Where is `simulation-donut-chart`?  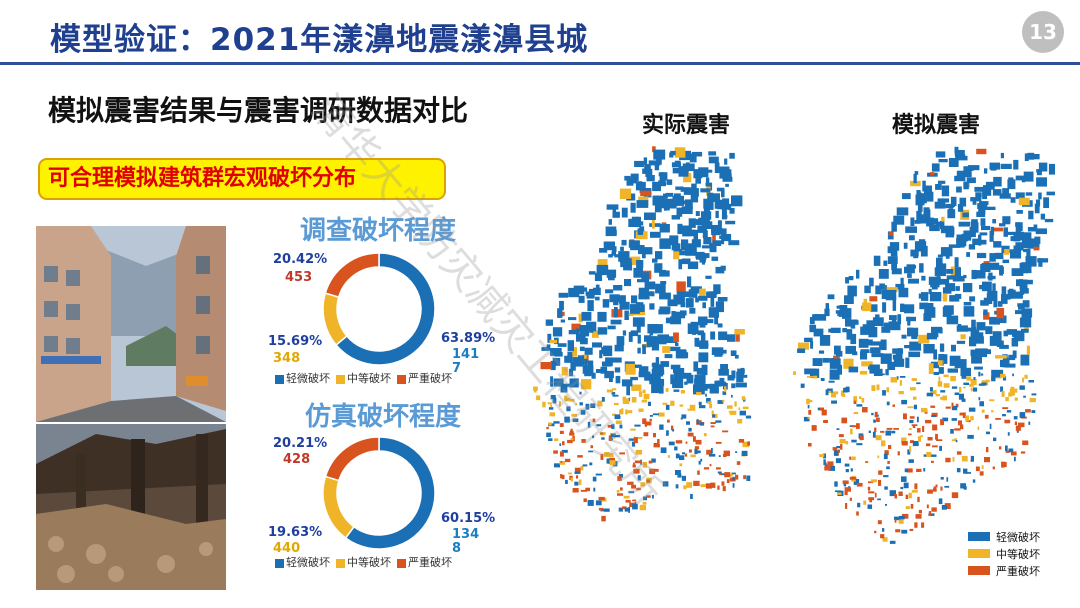 simulation-donut-chart is located at coordinates (379, 493).